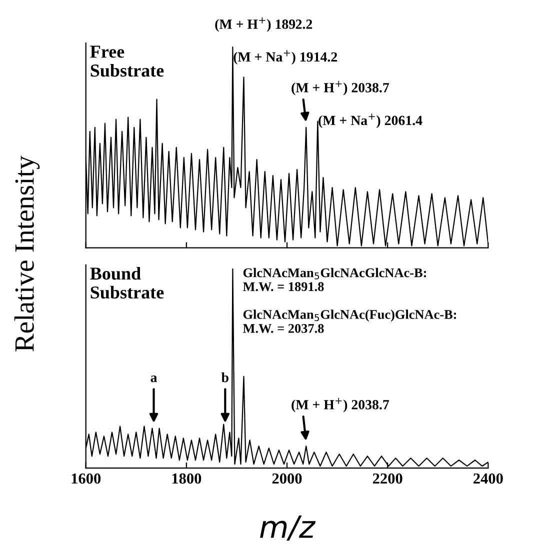  I want to click on annotation: (M + H$^{+}$) 1892.2, so click(263, 24).